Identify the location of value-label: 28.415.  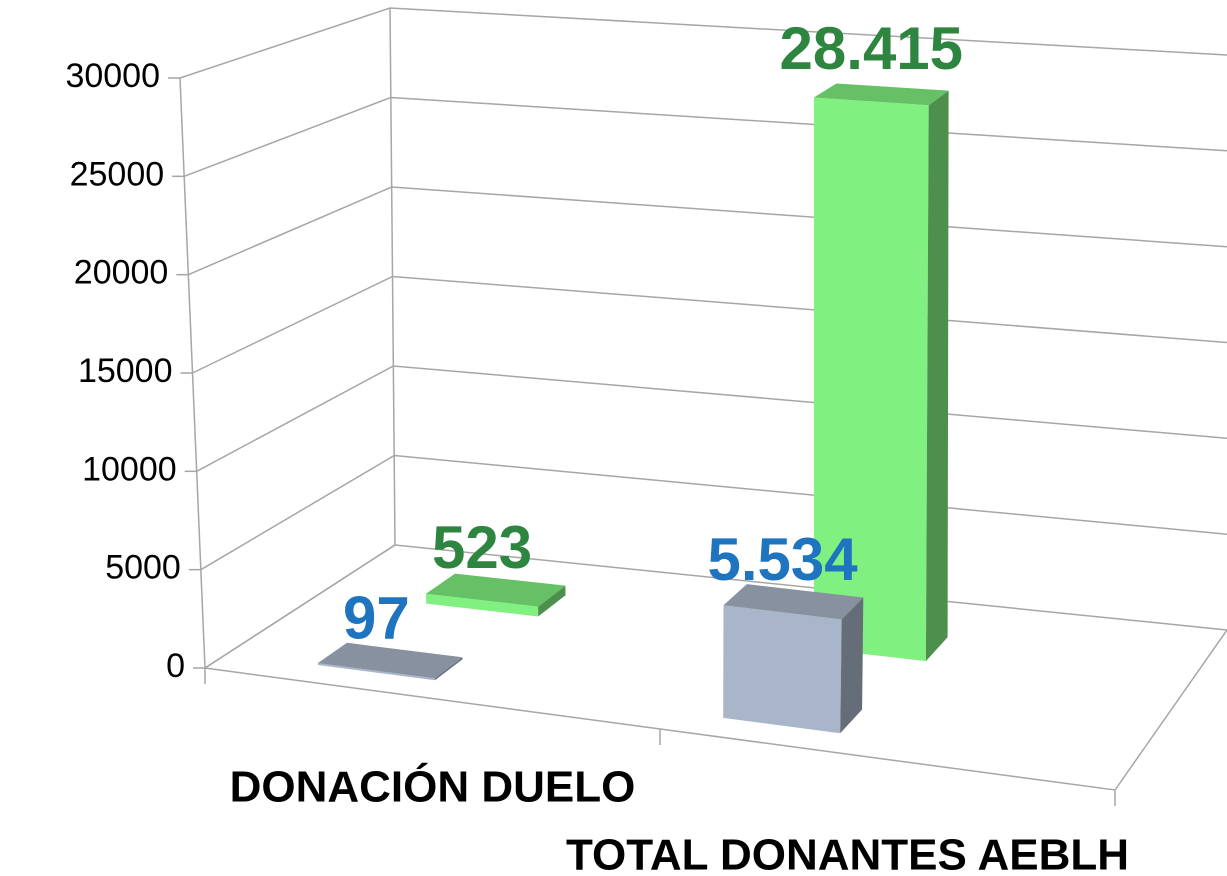
(872, 48).